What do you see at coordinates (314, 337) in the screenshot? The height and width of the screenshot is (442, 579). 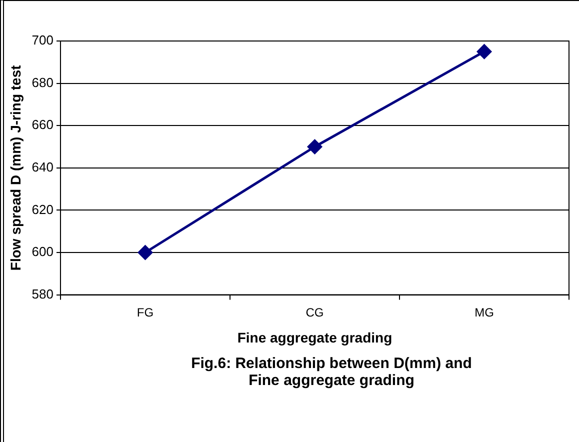 I see `x-axis-title: Fine aggregate grading` at bounding box center [314, 337].